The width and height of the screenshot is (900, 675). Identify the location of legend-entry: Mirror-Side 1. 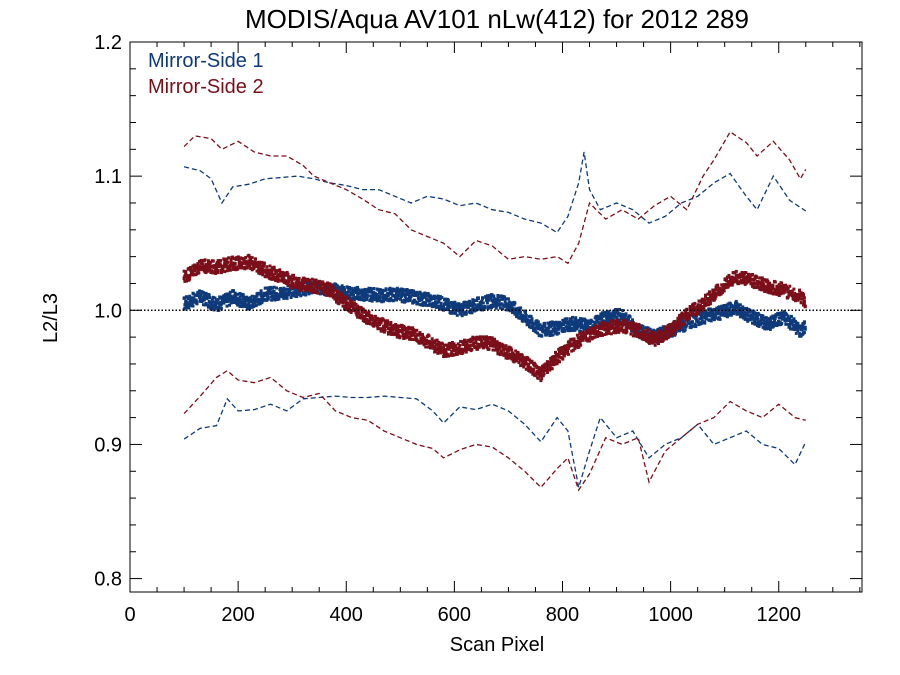
(206, 61).